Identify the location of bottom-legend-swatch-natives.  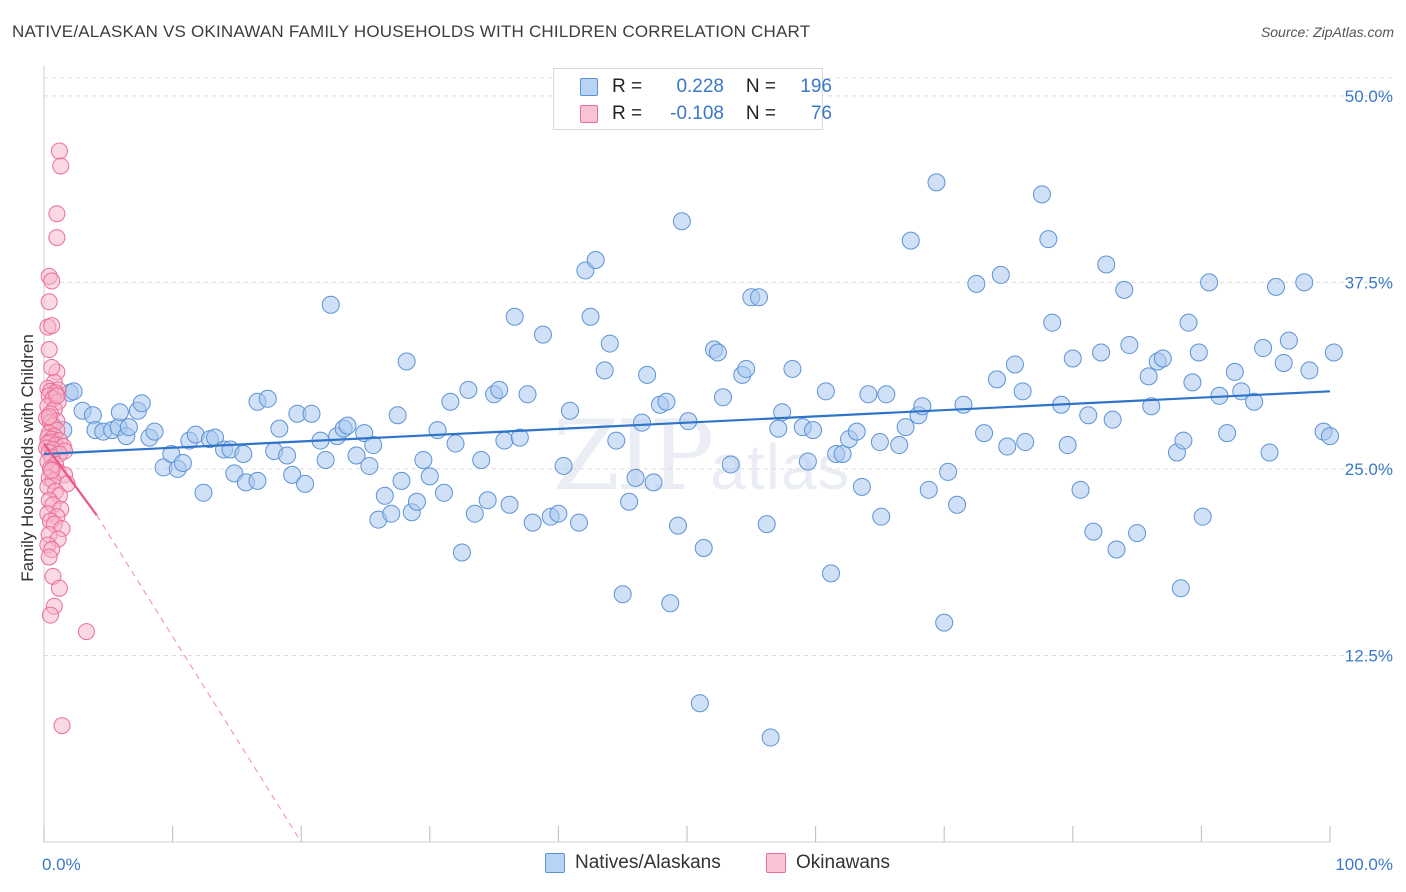
(555, 863).